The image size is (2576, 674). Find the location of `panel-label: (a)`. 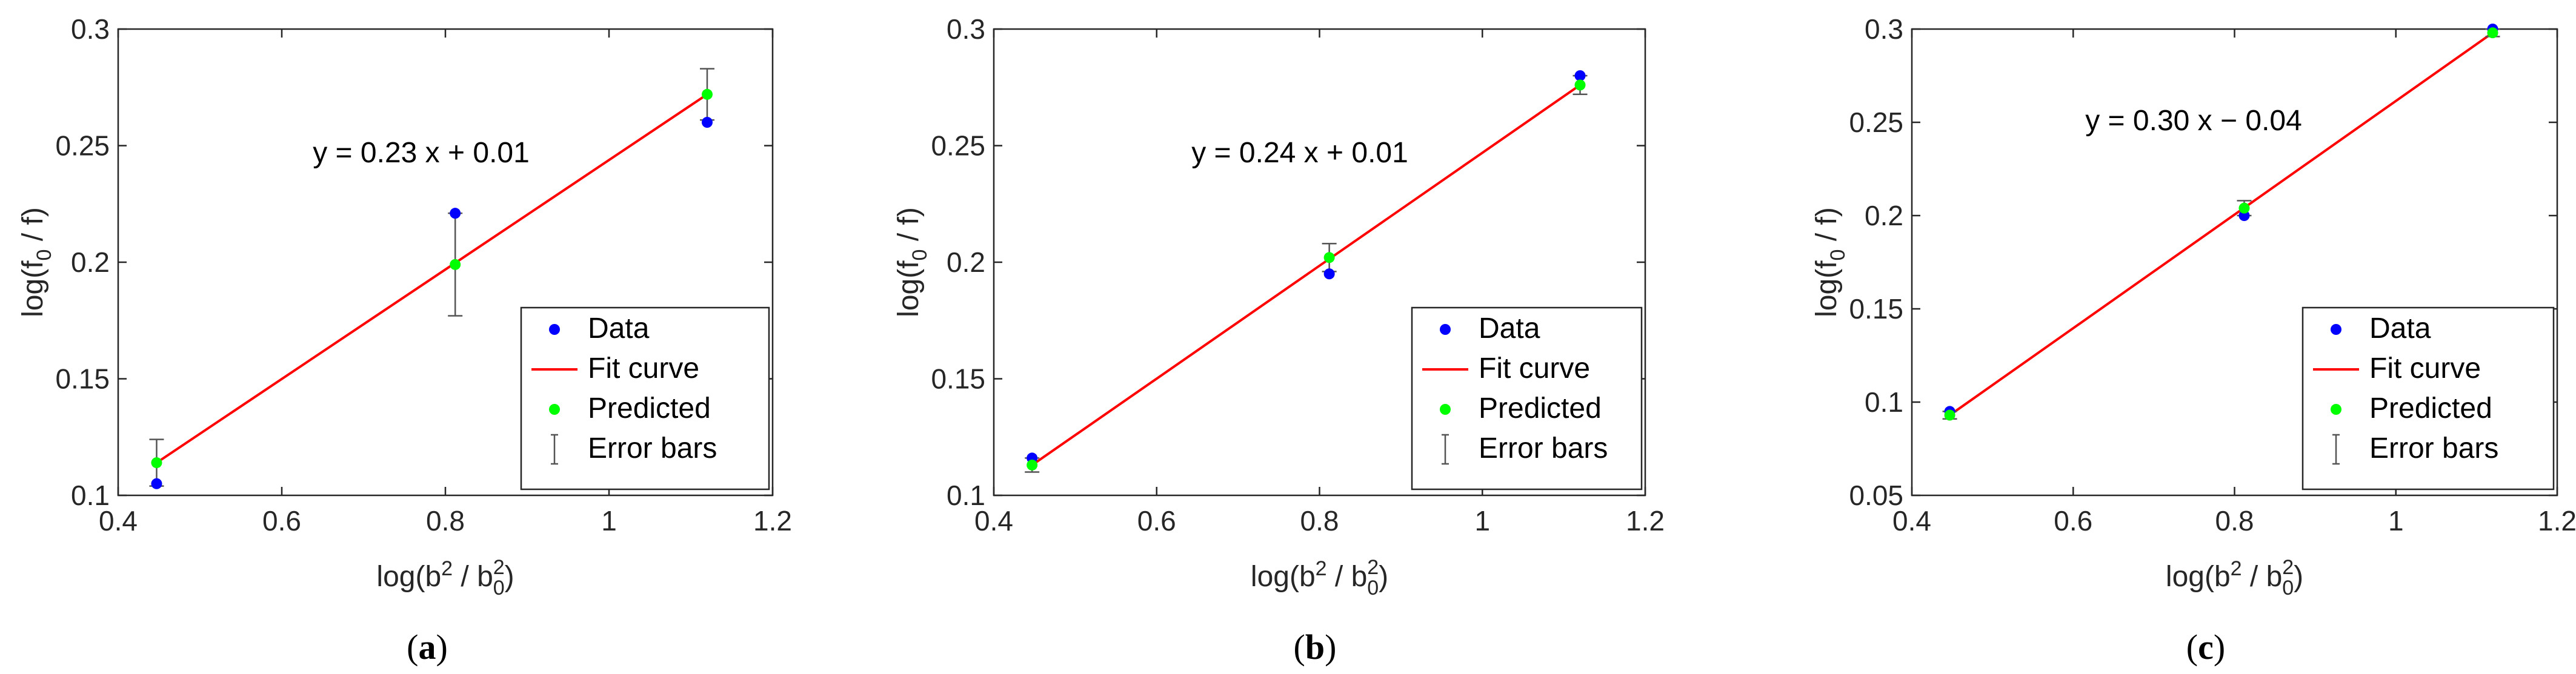

panel-label: (a) is located at coordinates (427, 647).